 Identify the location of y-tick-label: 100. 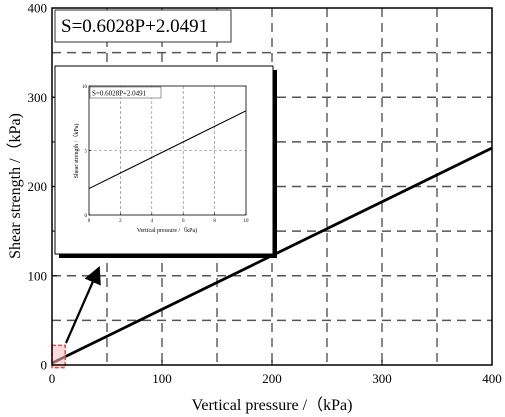
(38, 275).